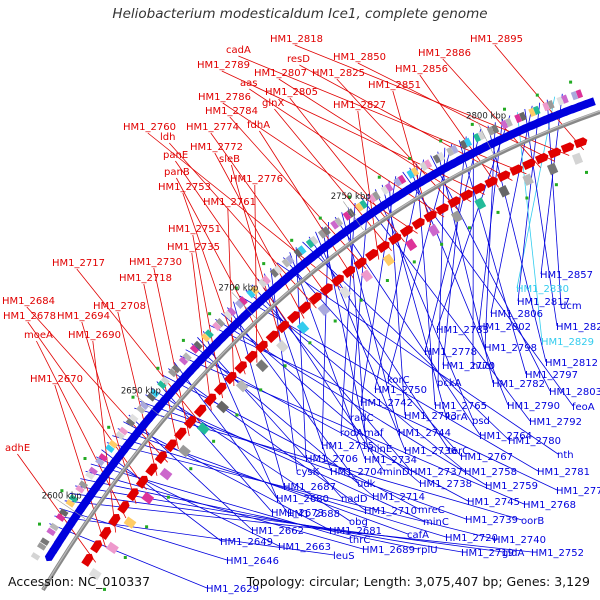 The height and width of the screenshot is (600, 600). Describe the element at coordinates (353, 216) in the screenshot. I see `tick-mark` at that location.